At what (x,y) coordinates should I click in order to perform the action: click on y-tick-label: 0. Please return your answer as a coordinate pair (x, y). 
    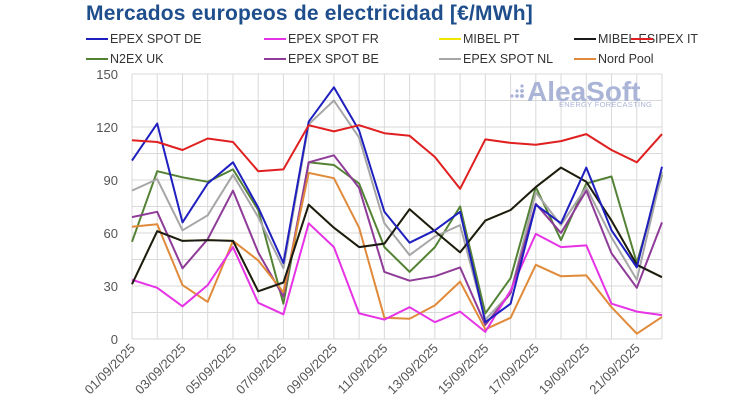
    Looking at the image, I should click on (114, 339).